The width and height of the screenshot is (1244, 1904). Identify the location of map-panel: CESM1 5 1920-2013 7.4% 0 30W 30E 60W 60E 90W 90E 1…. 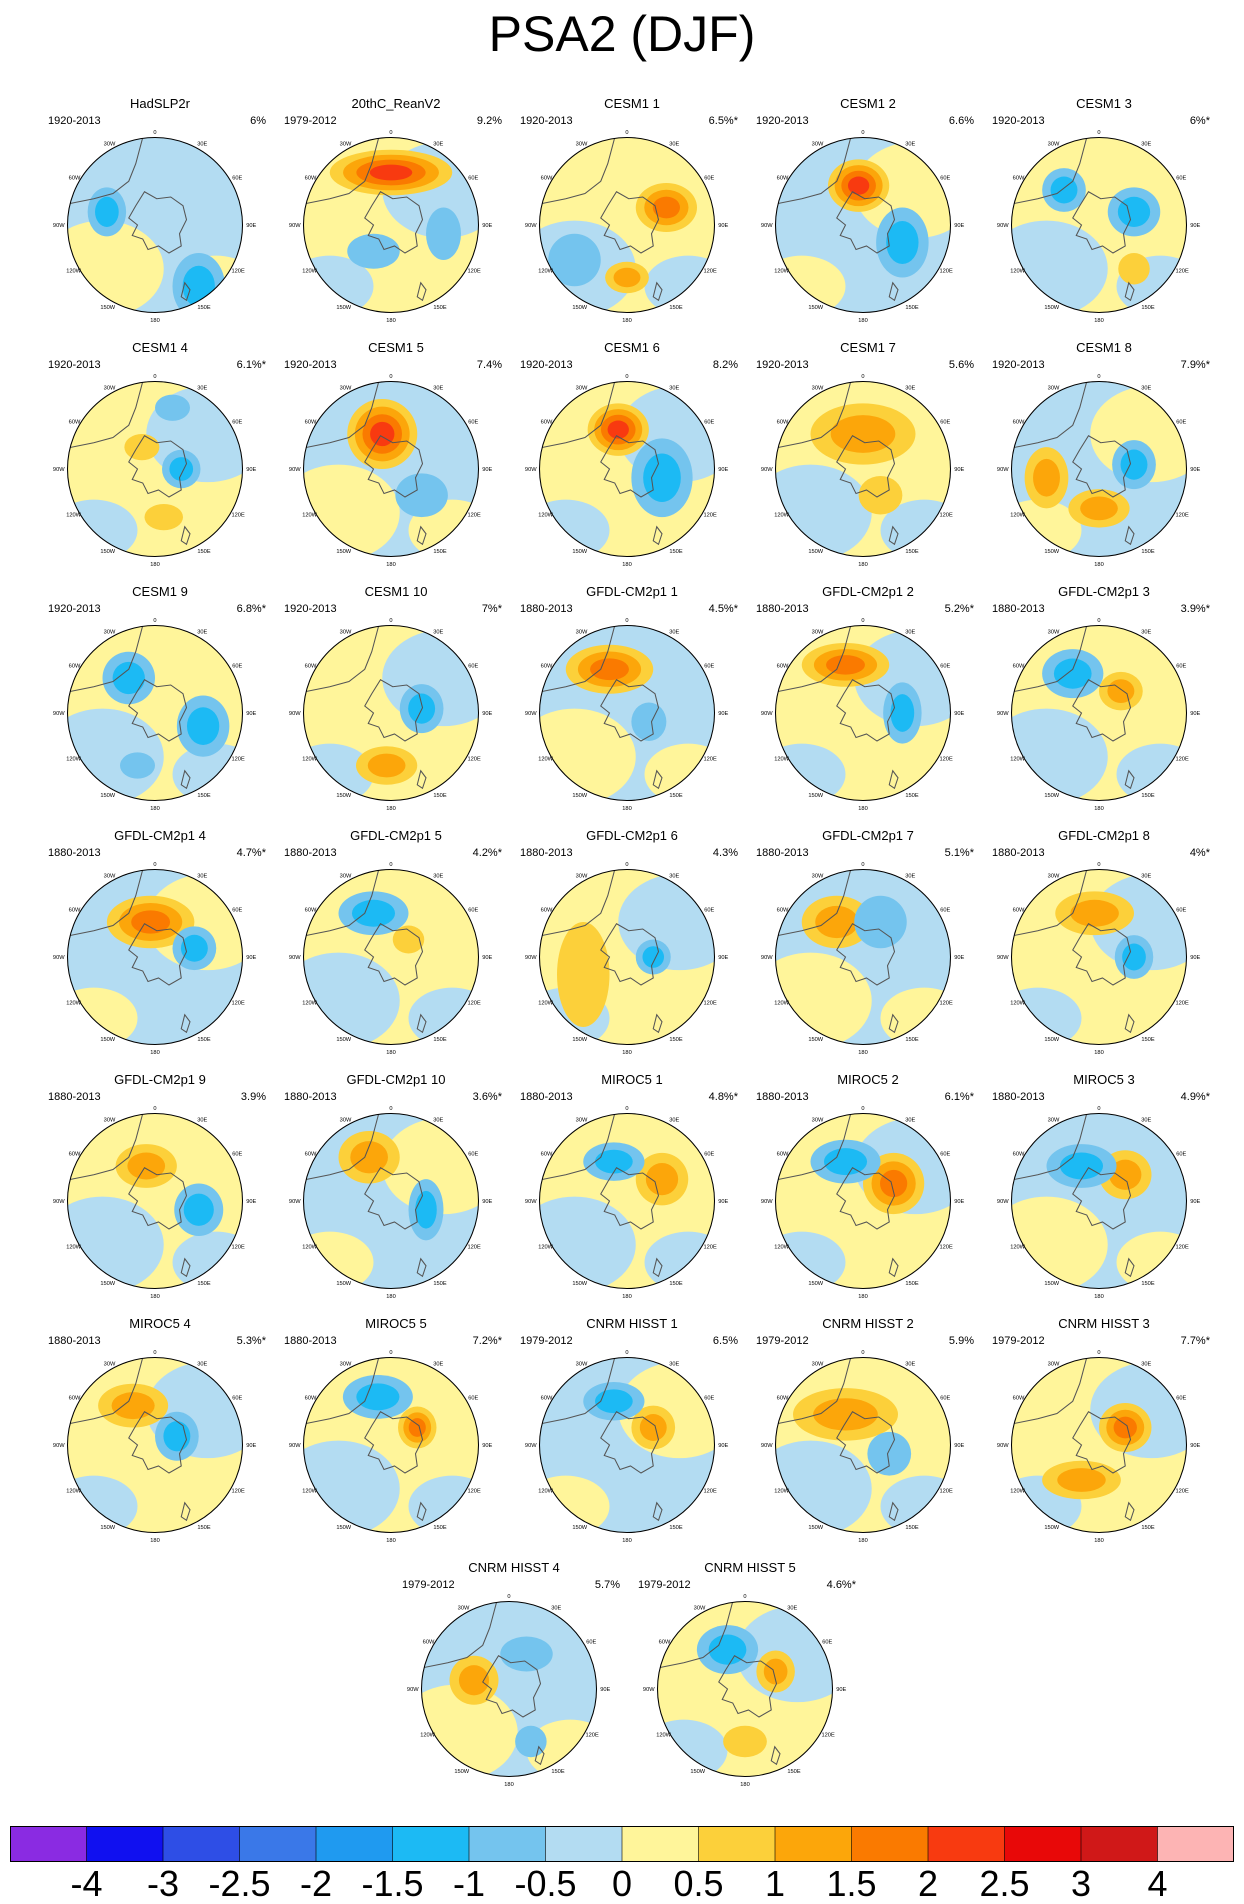
(396, 458).